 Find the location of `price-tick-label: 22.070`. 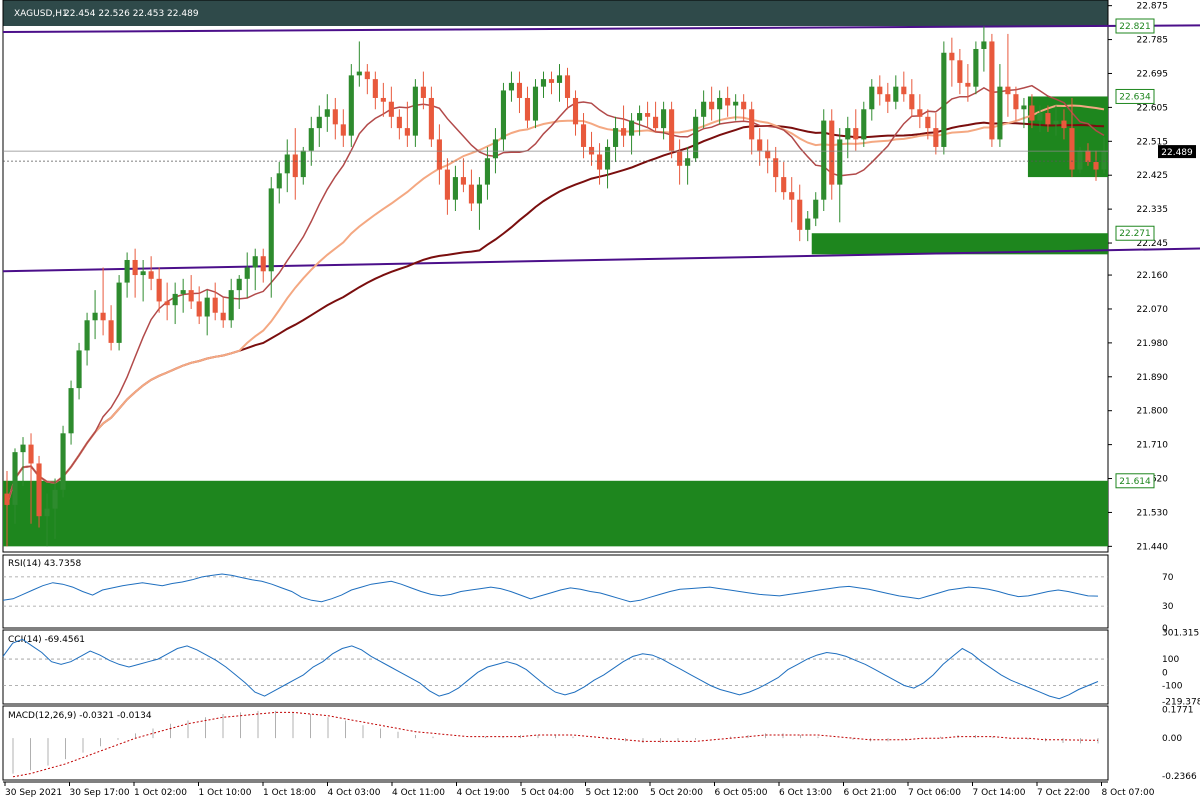

price-tick-label: 22.070 is located at coordinates (1153, 310).